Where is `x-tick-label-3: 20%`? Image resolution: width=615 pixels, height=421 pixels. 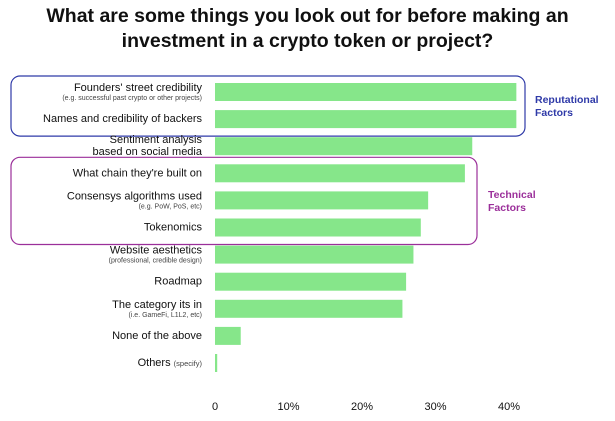
x-tick-label-3: 20% is located at coordinates (362, 407).